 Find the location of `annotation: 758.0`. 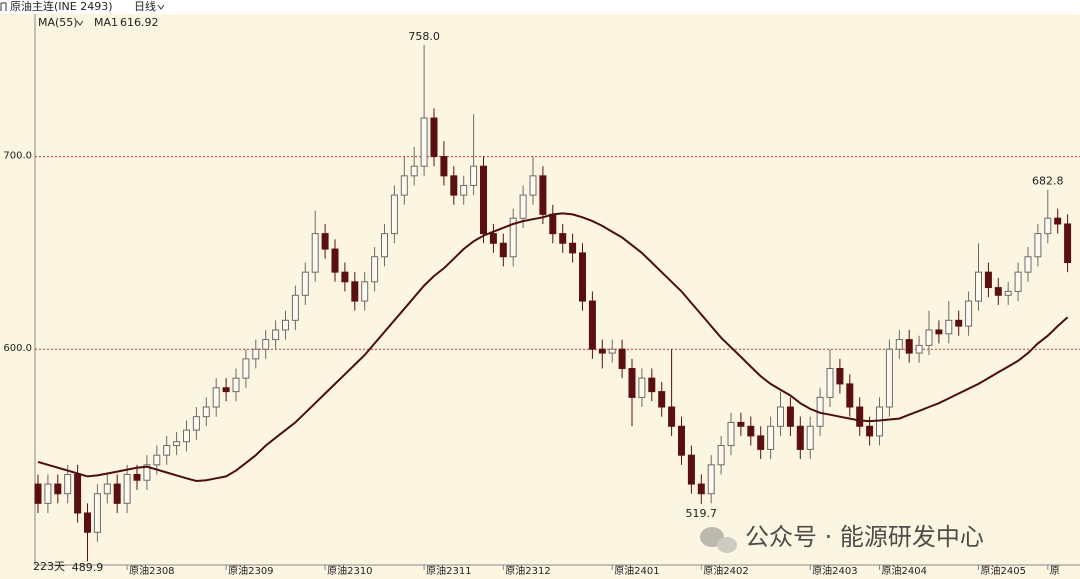

annotation: 758.0 is located at coordinates (424, 36).